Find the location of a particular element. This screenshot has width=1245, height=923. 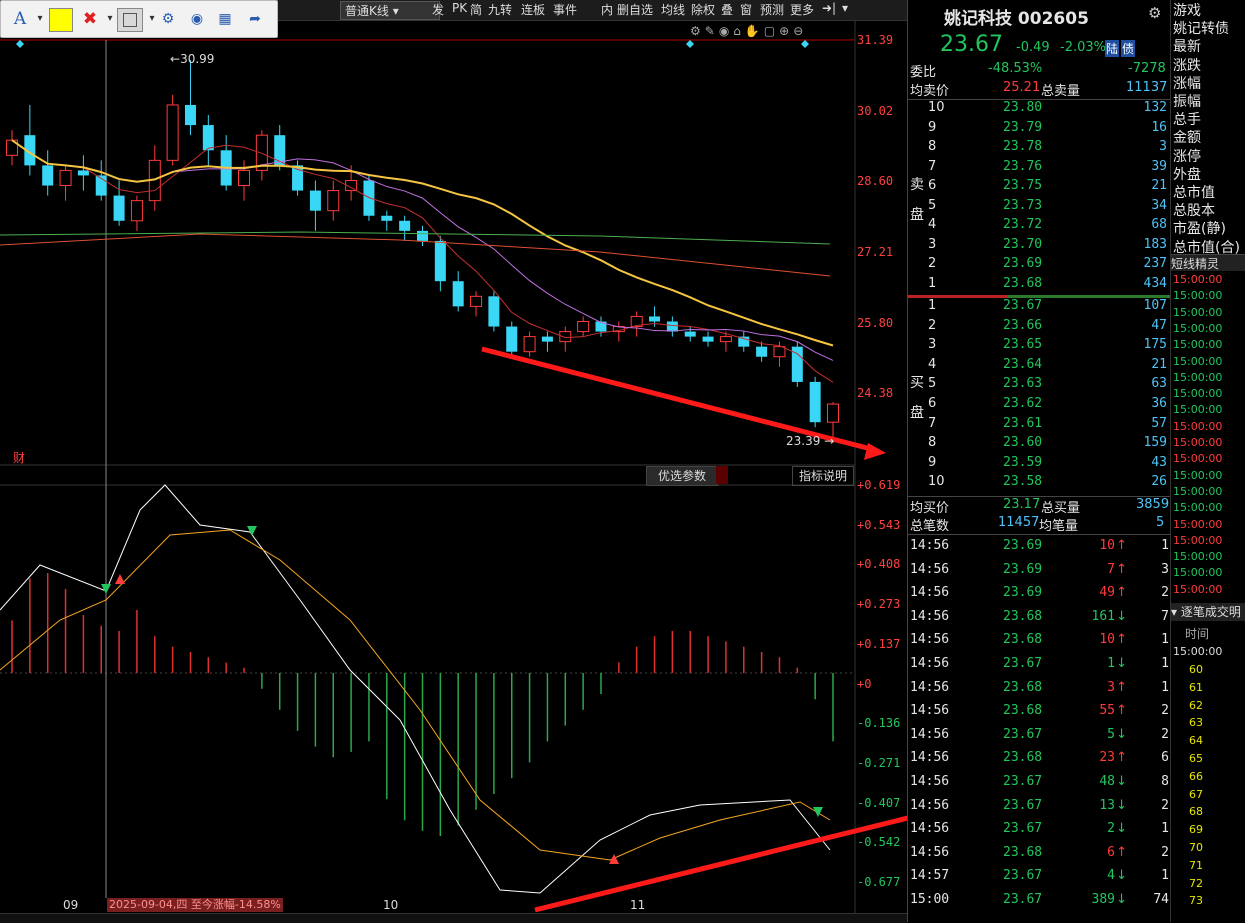

shape-tool-icon is located at coordinates (130, 20).